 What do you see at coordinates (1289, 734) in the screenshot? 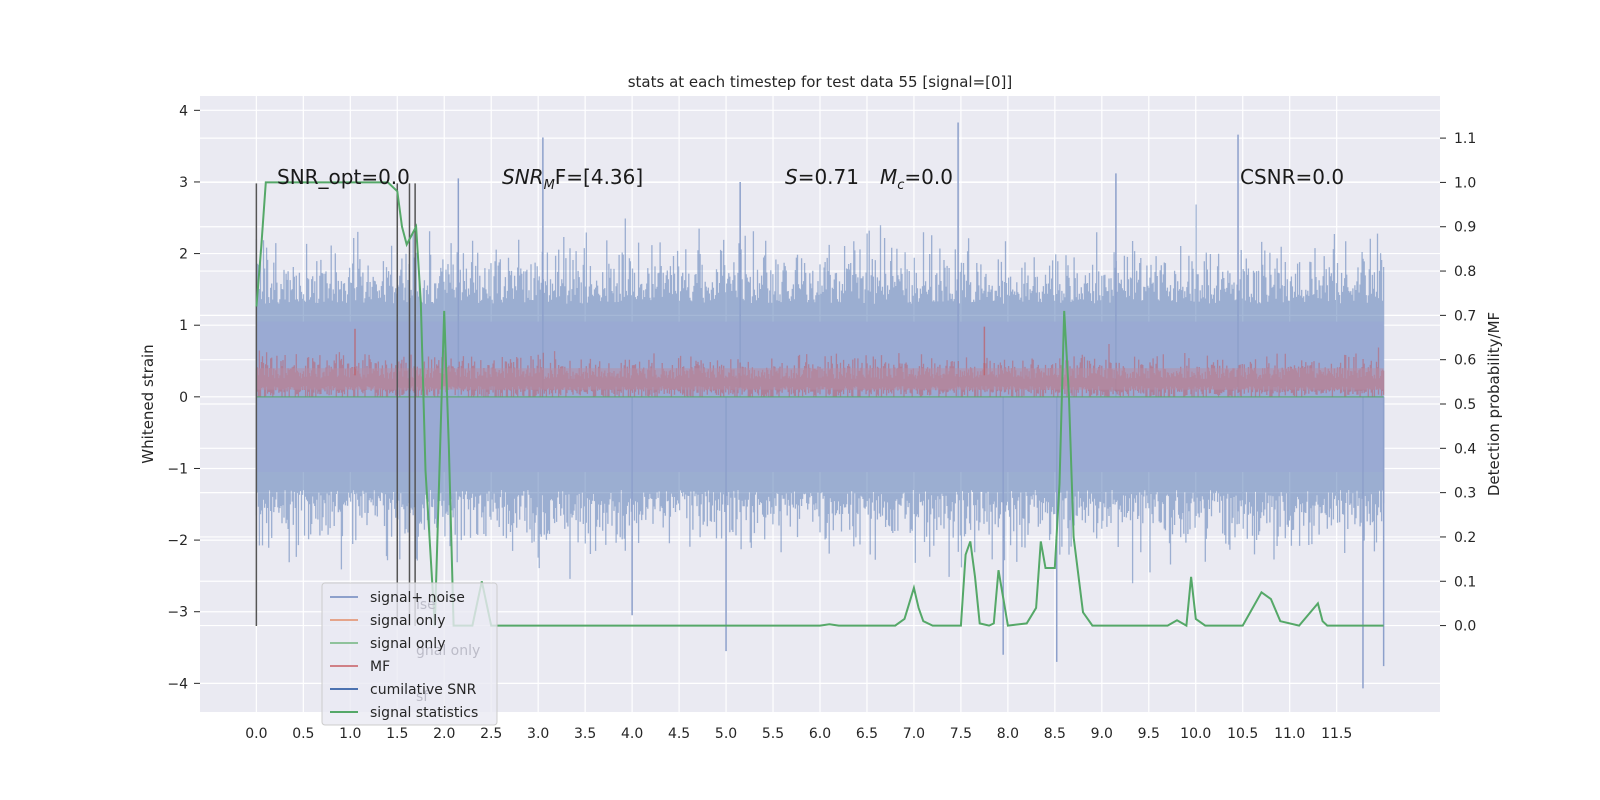
I see `x-tick-label: 11.0` at bounding box center [1289, 734].